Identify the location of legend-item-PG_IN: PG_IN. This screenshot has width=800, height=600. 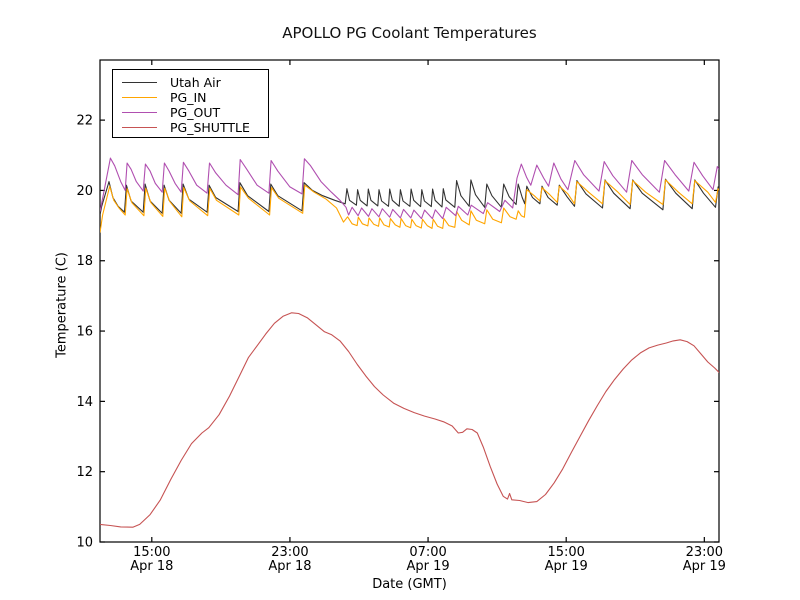
(190, 97).